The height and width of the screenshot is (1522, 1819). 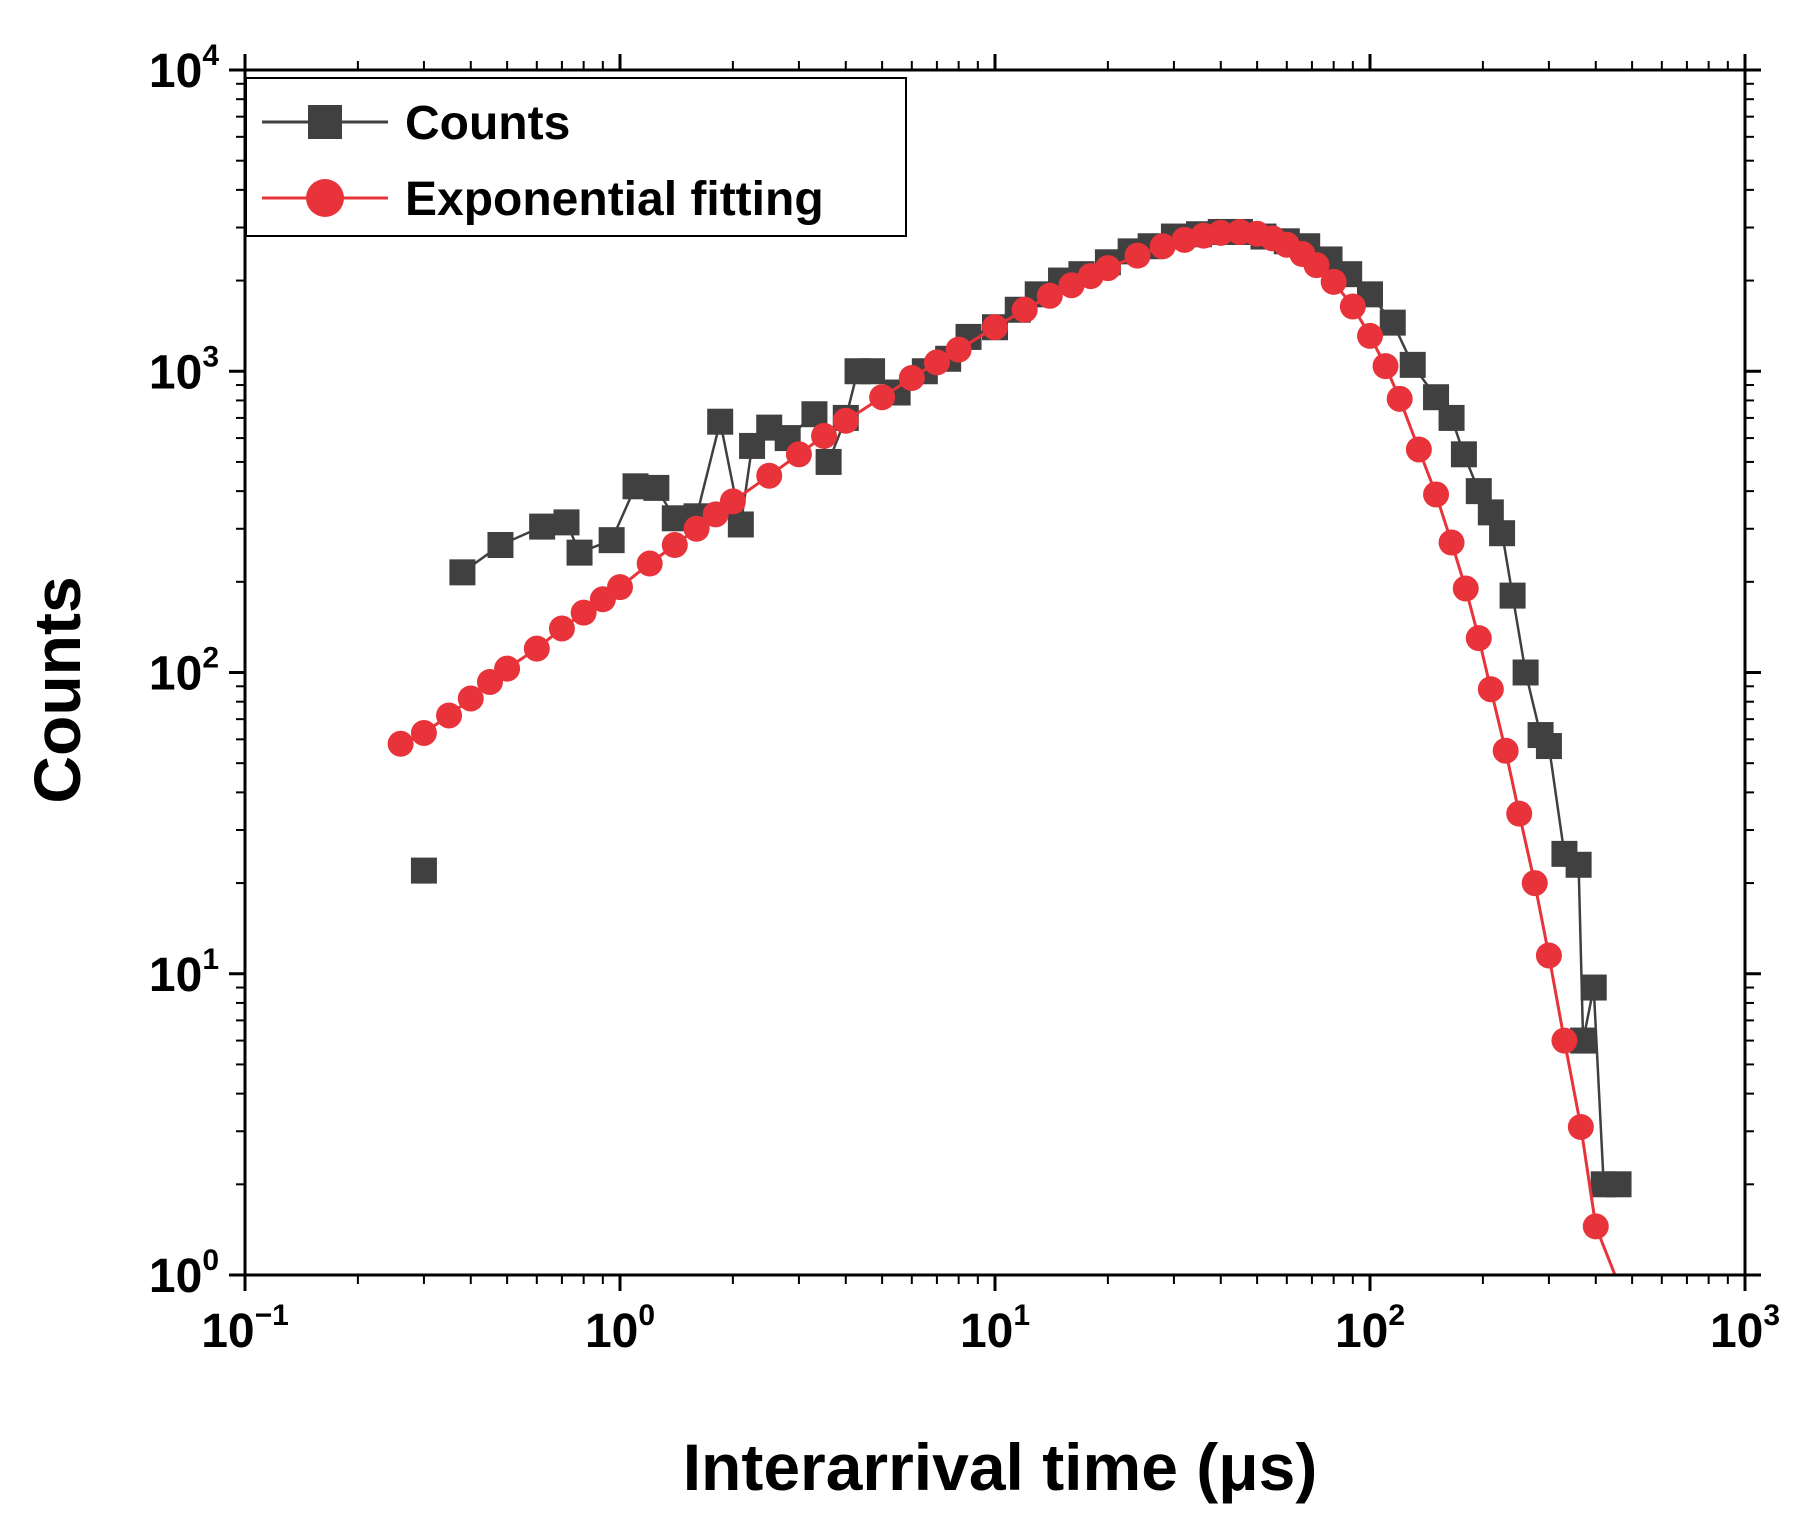 I want to click on legend-counts-marker, so click(x=325, y=122).